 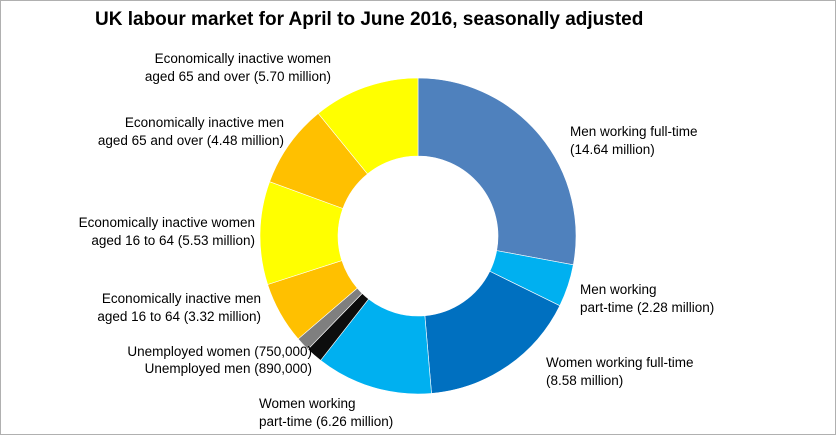 I want to click on slice-label-line: part-time (6.26 million), so click(x=326, y=421).